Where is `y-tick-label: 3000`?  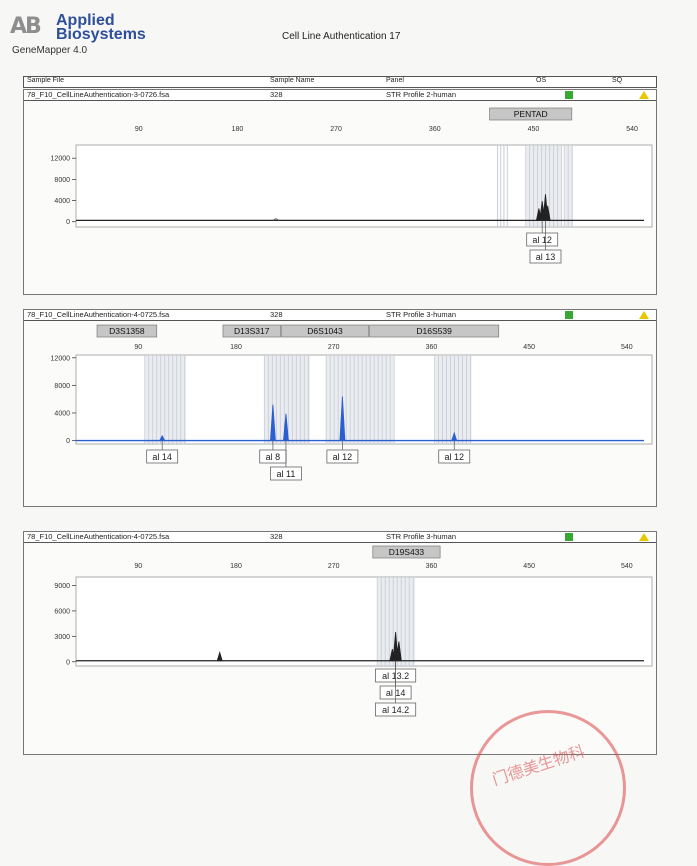
y-tick-label: 3000 is located at coordinates (62, 637).